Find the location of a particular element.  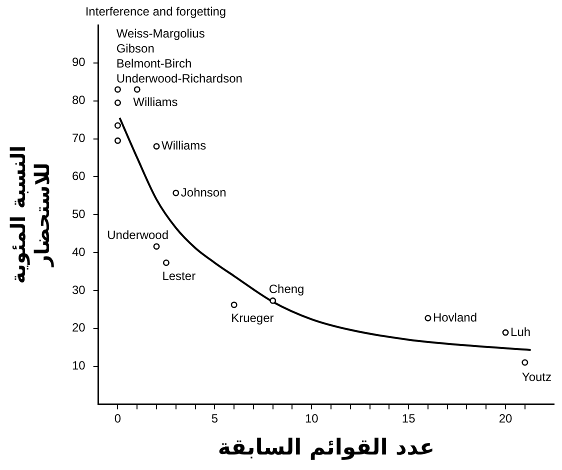

annotation: Underwood-Richardson is located at coordinates (179, 78).